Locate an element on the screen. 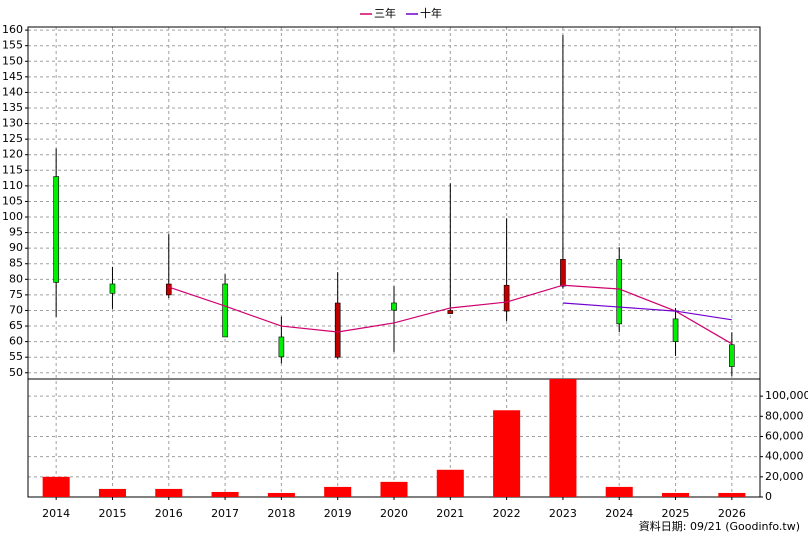  y2-tick-label: 100,000 is located at coordinates (786, 395).